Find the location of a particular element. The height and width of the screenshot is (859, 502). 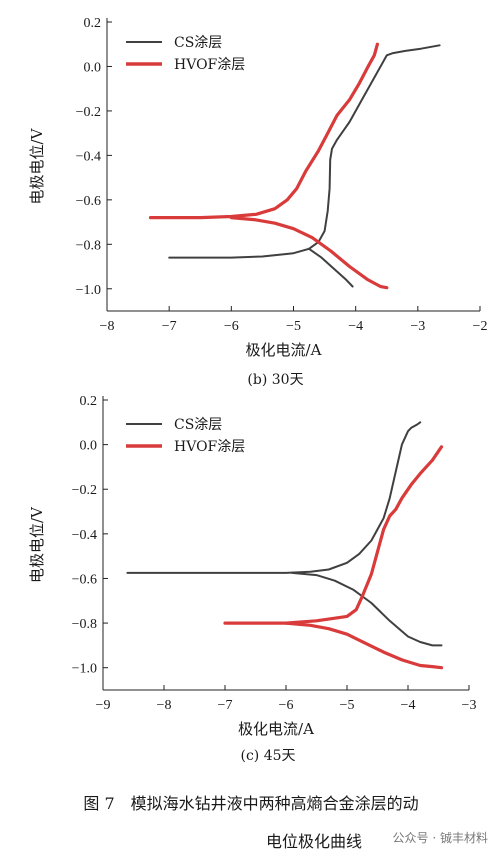

x-tick-label: −2 is located at coordinates (480, 326).